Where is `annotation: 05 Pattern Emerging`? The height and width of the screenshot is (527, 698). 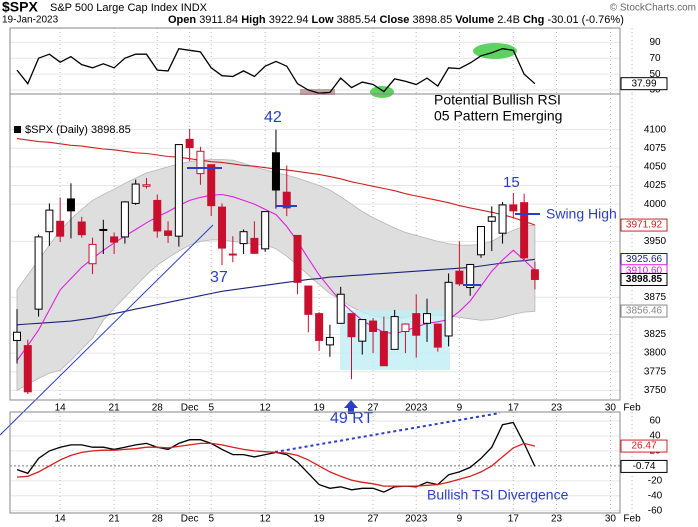 annotation: 05 Pattern Emerging is located at coordinates (498, 116).